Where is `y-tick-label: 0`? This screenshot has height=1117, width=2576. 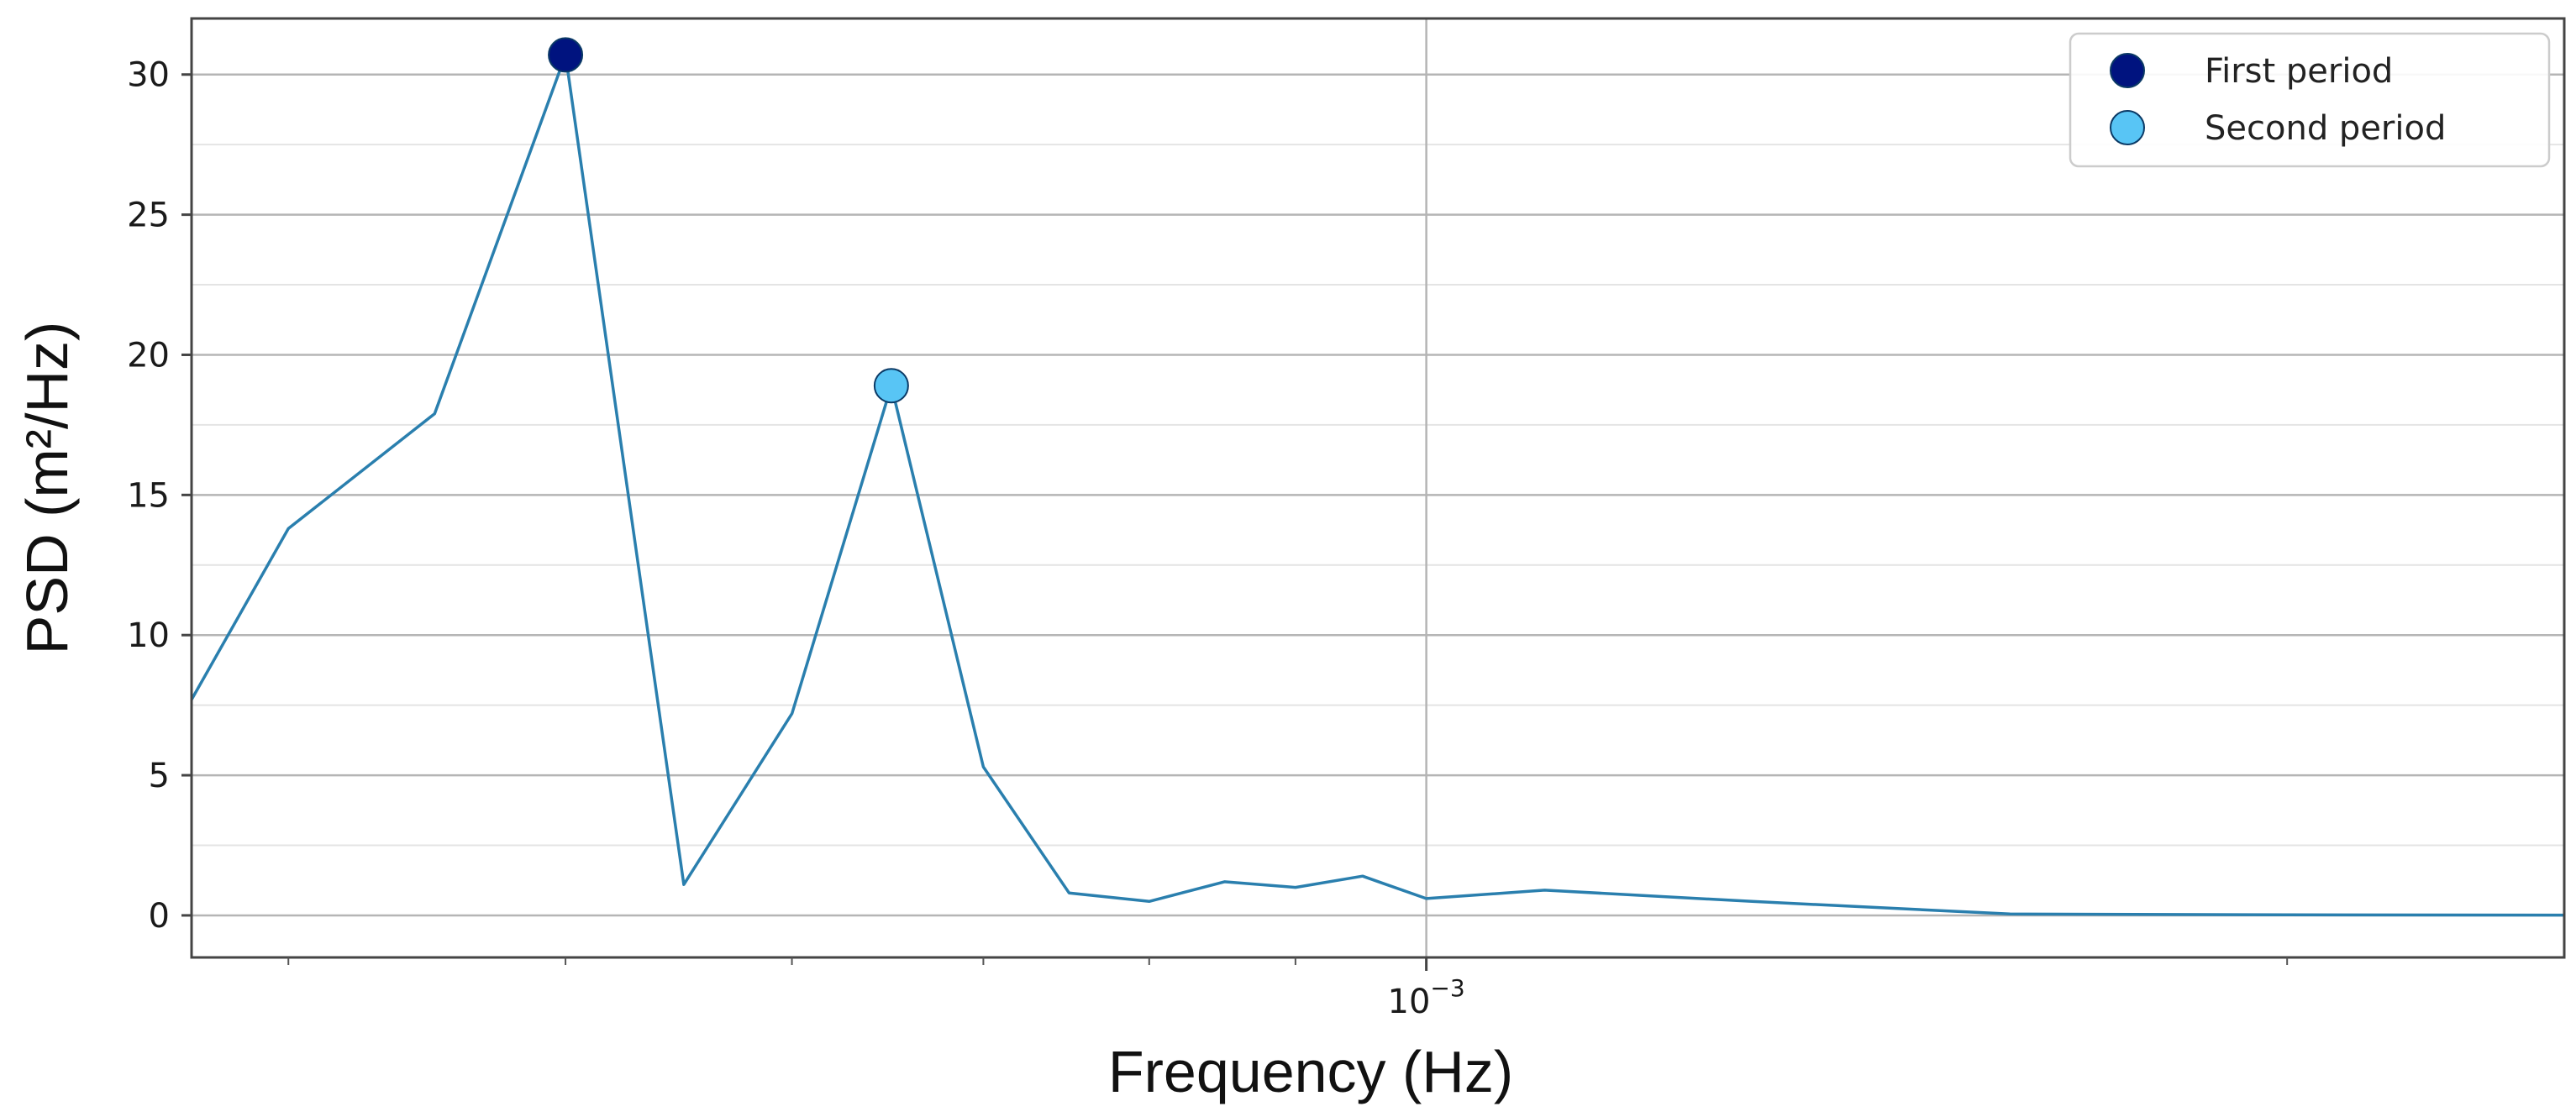 y-tick-label: 0 is located at coordinates (159, 917).